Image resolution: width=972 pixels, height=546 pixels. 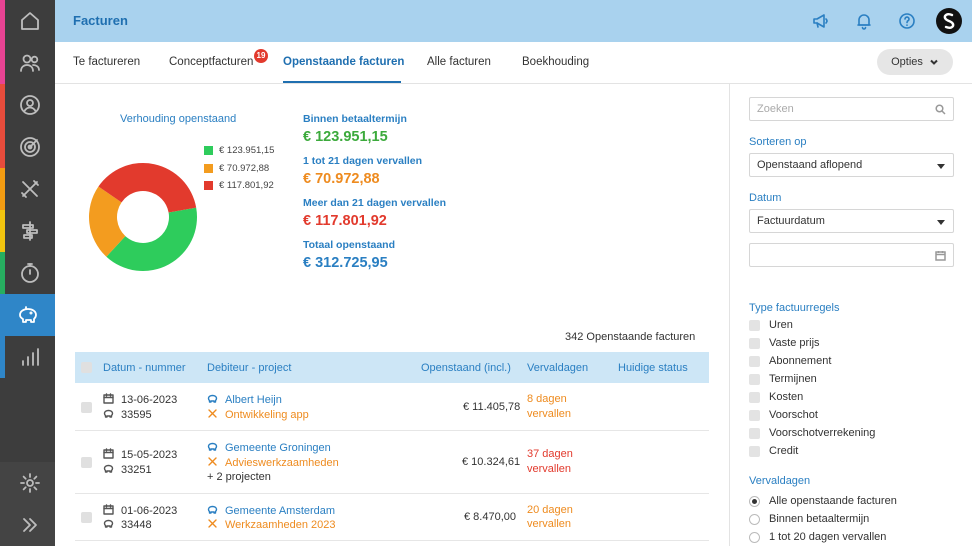 What do you see at coordinates (140, 454) in the screenshot?
I see `row-date: 15-05-2023` at bounding box center [140, 454].